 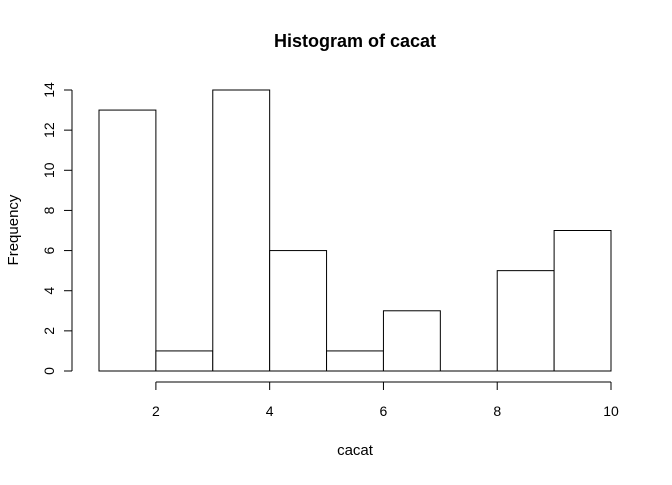 I want to click on y-tick-label: 6, so click(x=49, y=250).